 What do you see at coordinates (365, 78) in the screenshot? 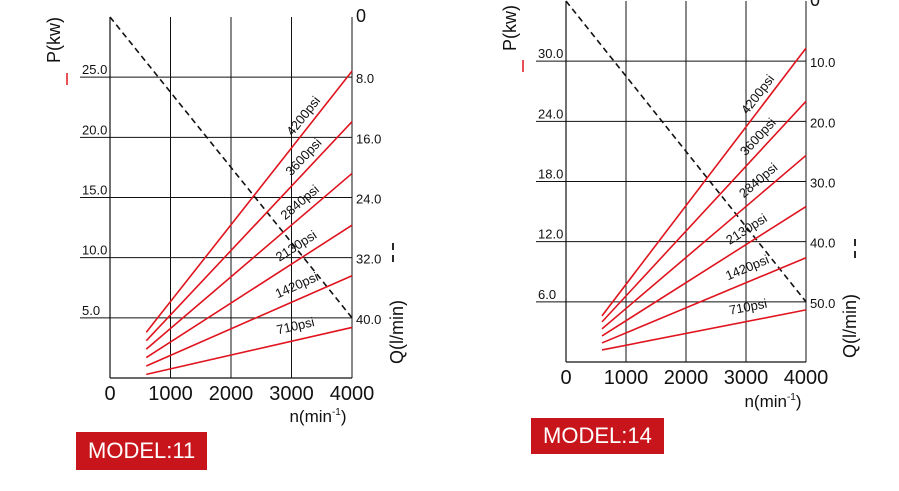
I see `y-right-tick-label: 8.0` at bounding box center [365, 78].